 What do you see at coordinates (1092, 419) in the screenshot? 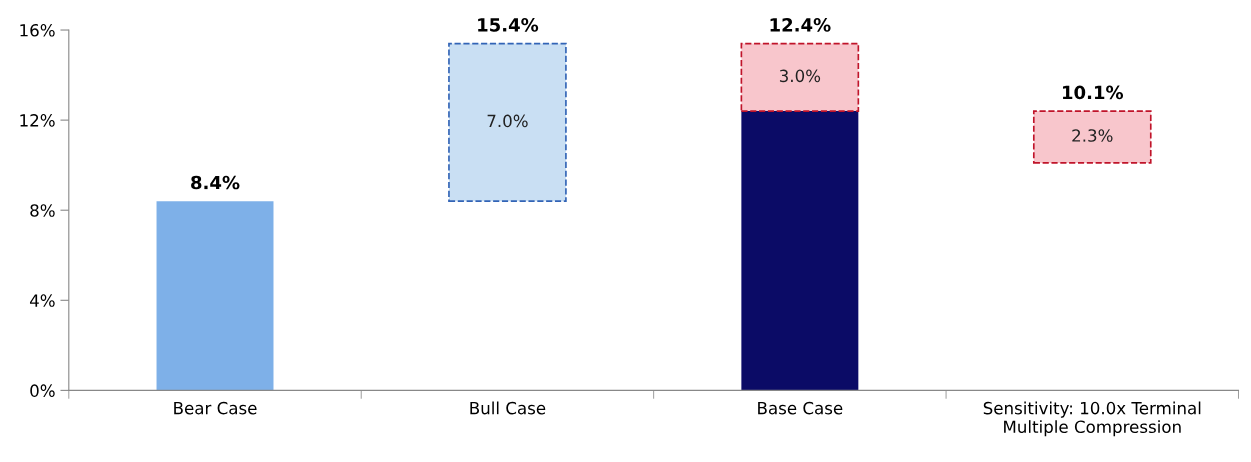
I see `x-tick-label: Sensitivity: 10.0x Terminal Multiple Compression` at bounding box center [1092, 419].